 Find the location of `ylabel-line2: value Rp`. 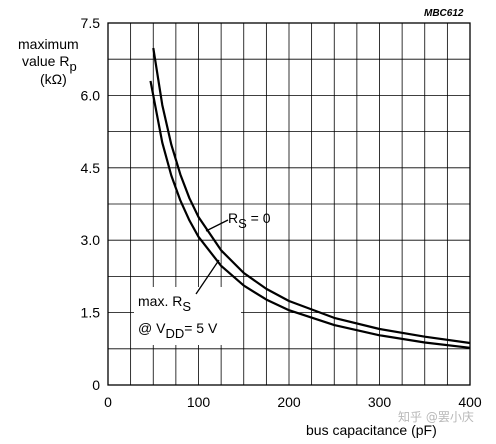

ylabel-line2: value Rp is located at coordinates (49, 63).